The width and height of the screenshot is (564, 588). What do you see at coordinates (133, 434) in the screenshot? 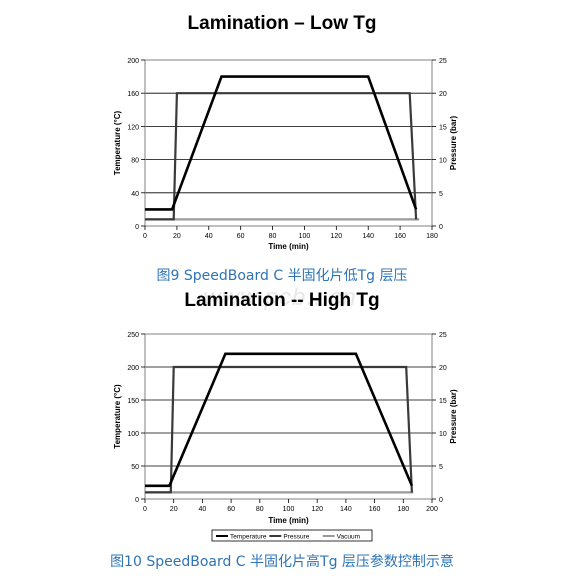
I see `y-tick-label: 100` at bounding box center [133, 434].